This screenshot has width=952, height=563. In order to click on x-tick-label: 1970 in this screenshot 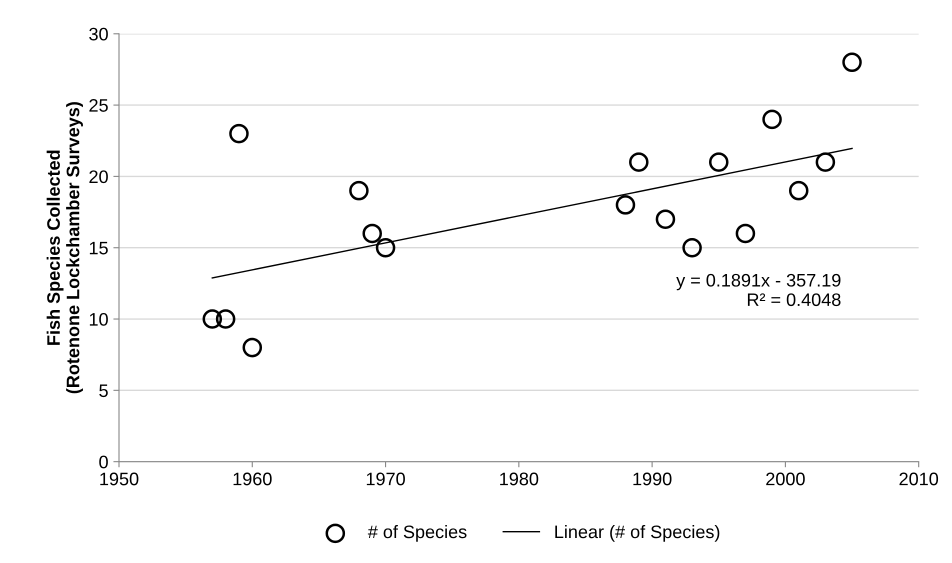, I will do `click(385, 479)`.